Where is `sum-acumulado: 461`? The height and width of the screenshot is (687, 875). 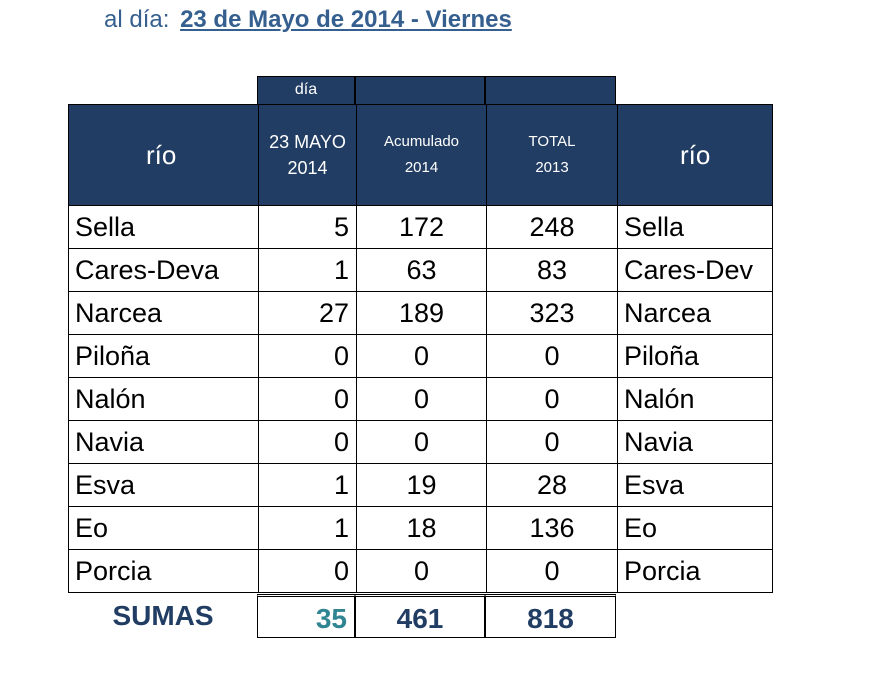 sum-acumulado: 461 is located at coordinates (420, 616).